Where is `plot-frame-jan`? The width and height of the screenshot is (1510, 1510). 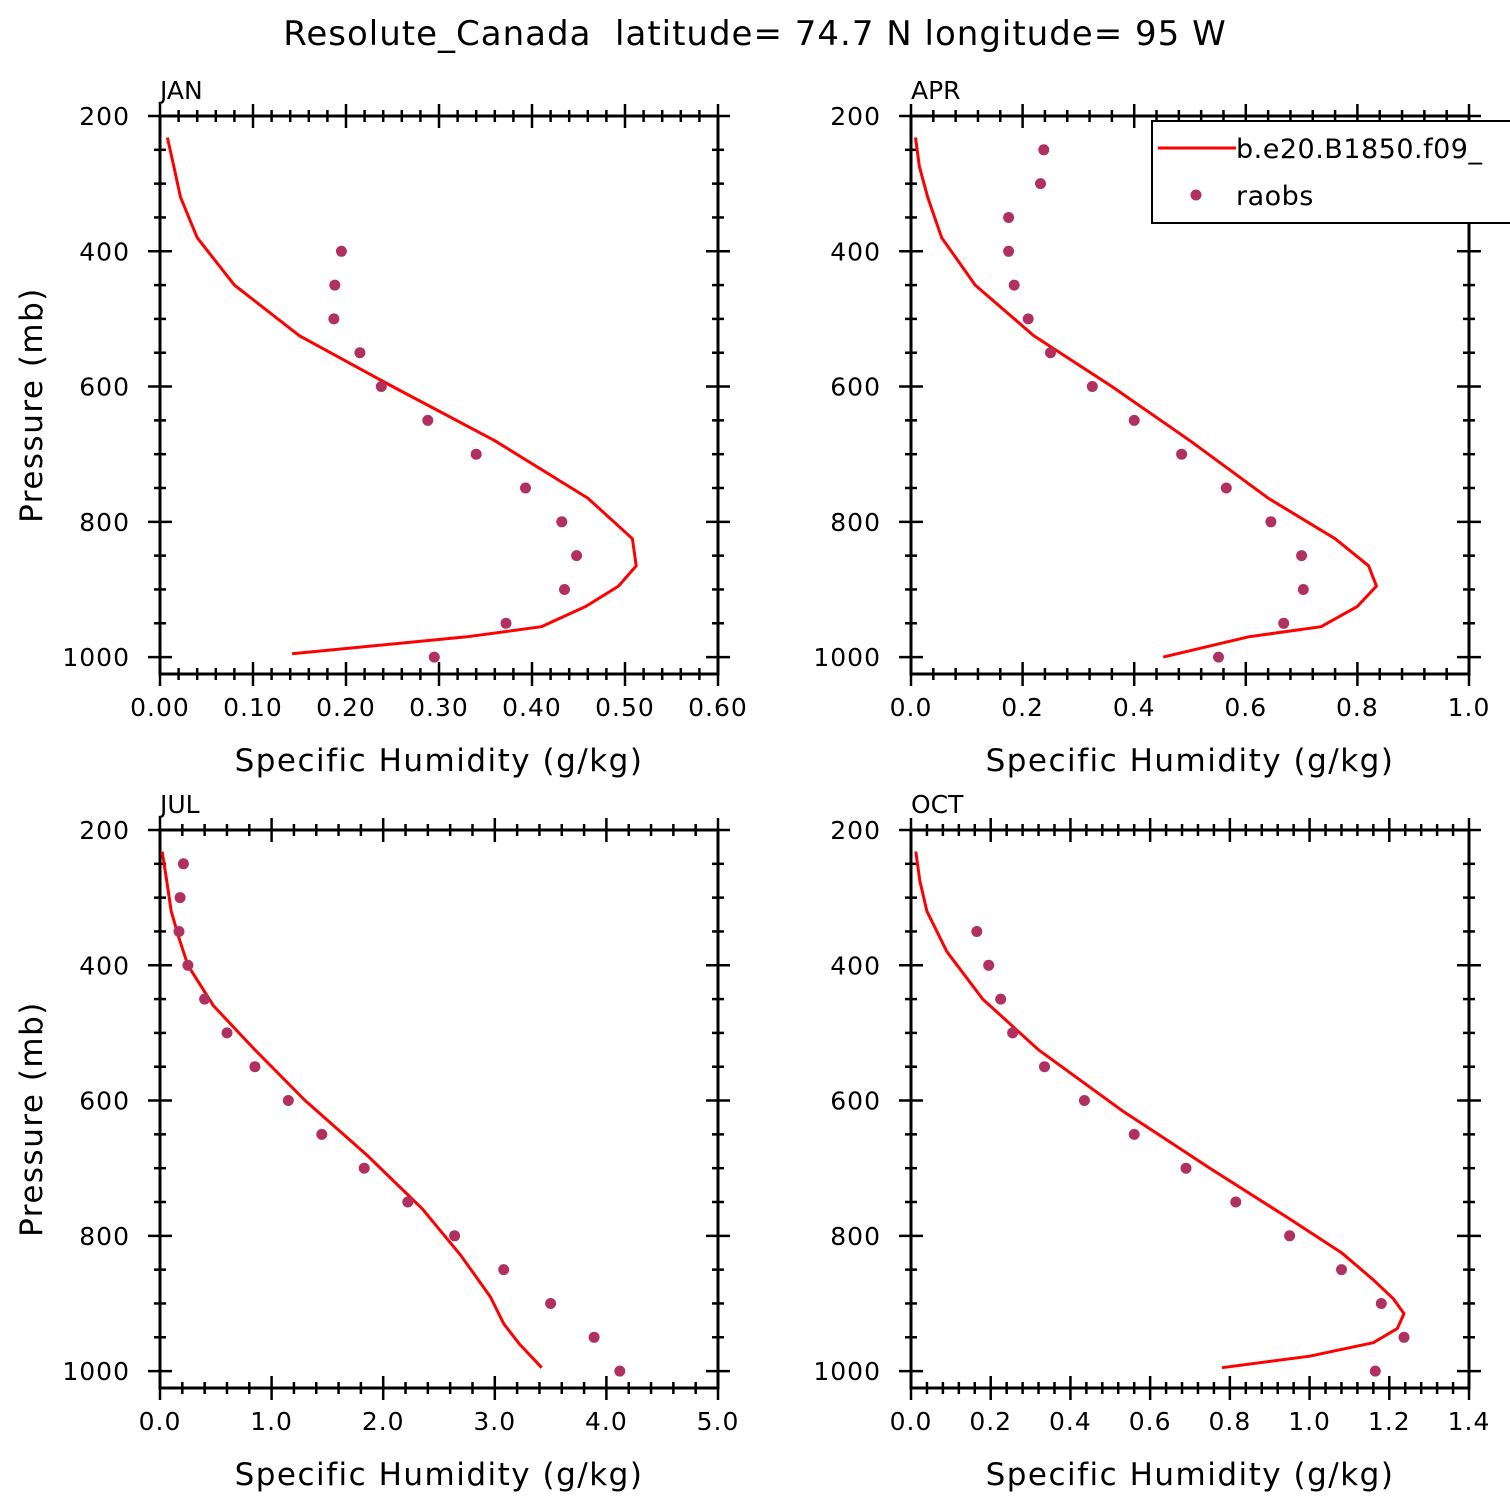 plot-frame-jan is located at coordinates (439, 395).